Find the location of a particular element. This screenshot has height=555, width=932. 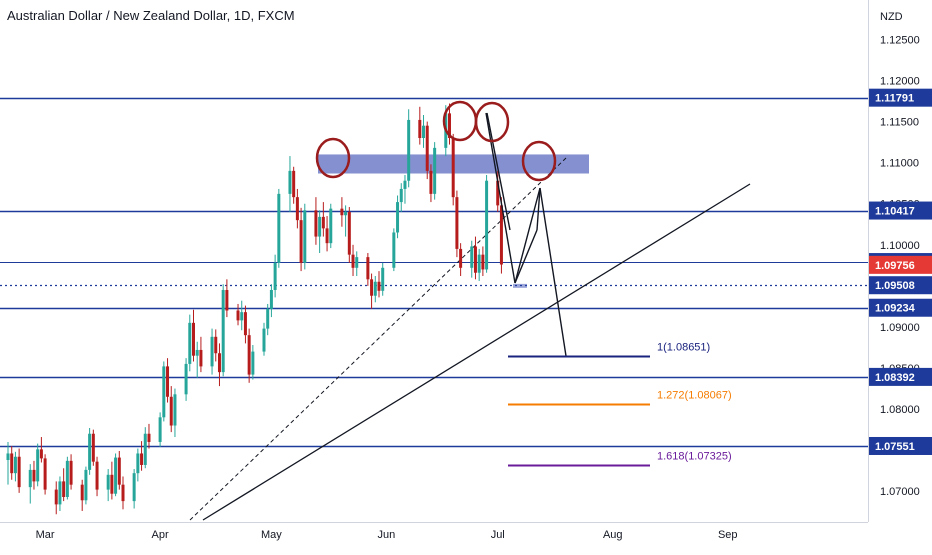

level-price-tag: 1.07551 is located at coordinates (895, 447).